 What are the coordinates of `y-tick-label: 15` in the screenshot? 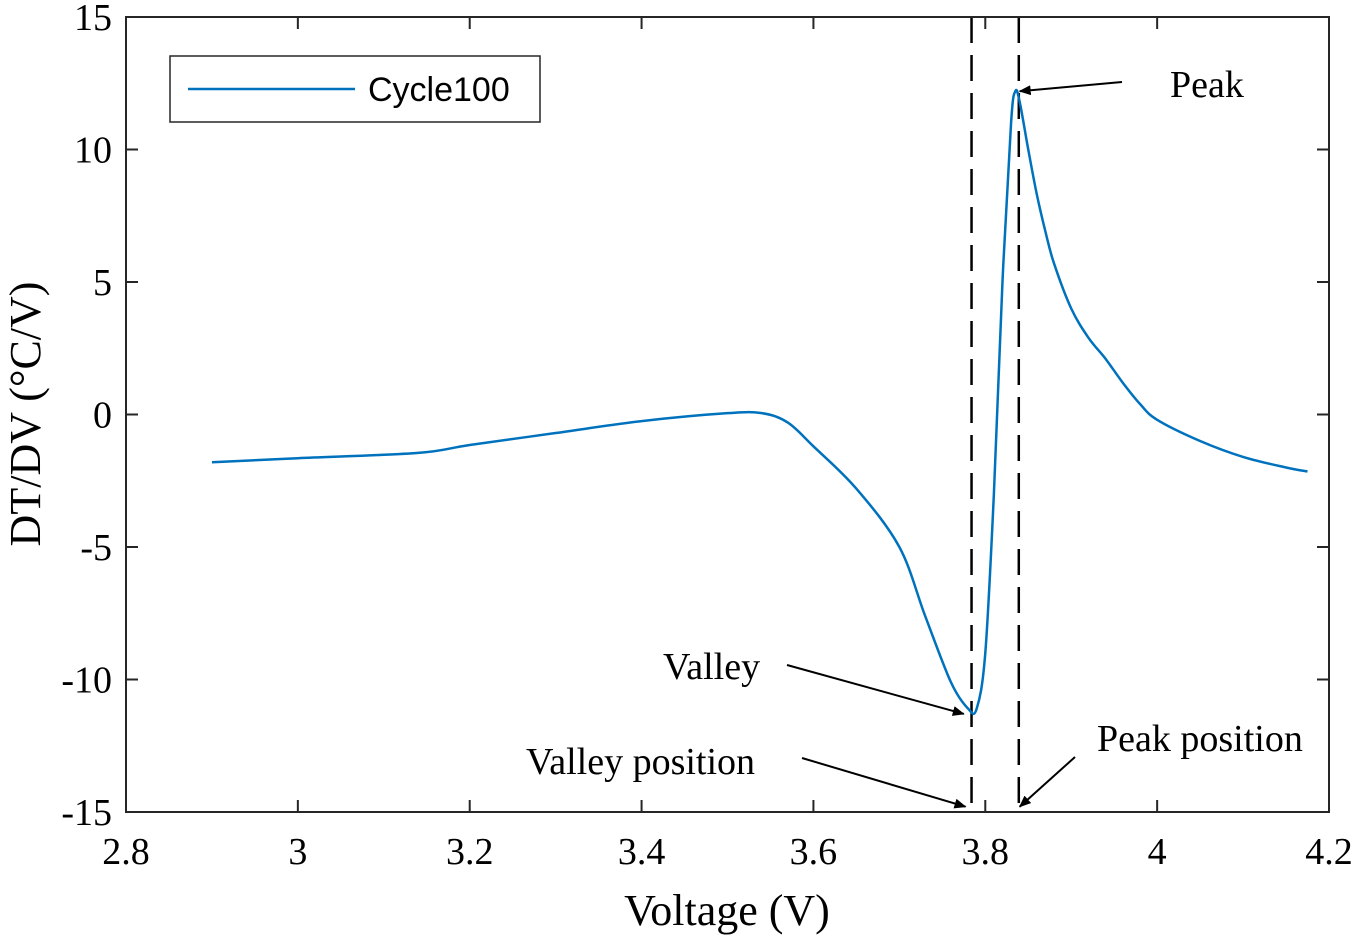 It's located at (93, 19).